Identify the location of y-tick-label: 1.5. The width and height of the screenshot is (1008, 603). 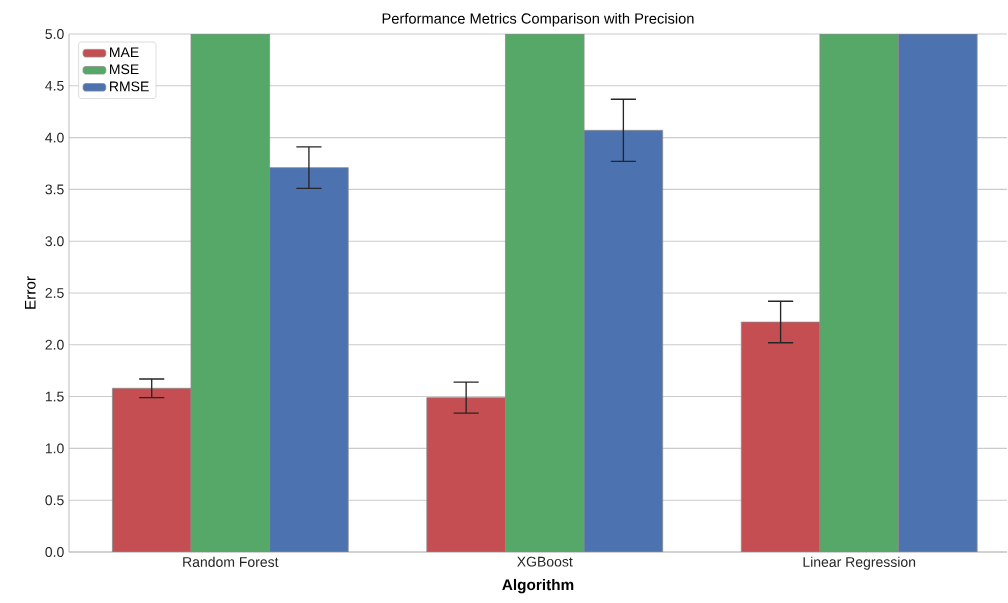
(54, 396).